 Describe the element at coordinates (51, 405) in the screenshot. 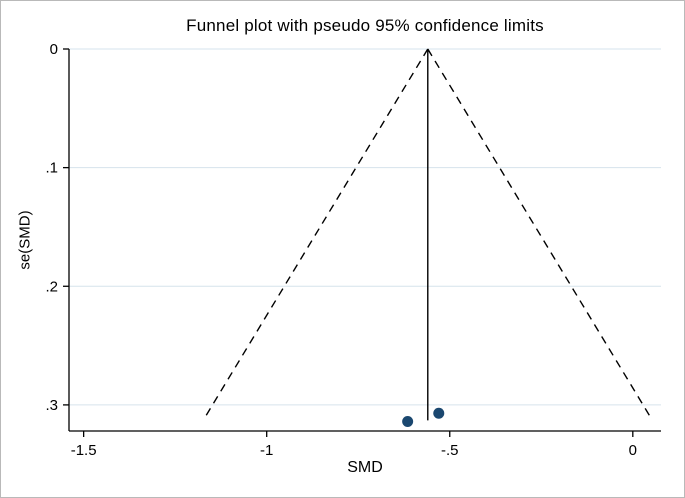

I see `y-tick-label: .3` at that location.